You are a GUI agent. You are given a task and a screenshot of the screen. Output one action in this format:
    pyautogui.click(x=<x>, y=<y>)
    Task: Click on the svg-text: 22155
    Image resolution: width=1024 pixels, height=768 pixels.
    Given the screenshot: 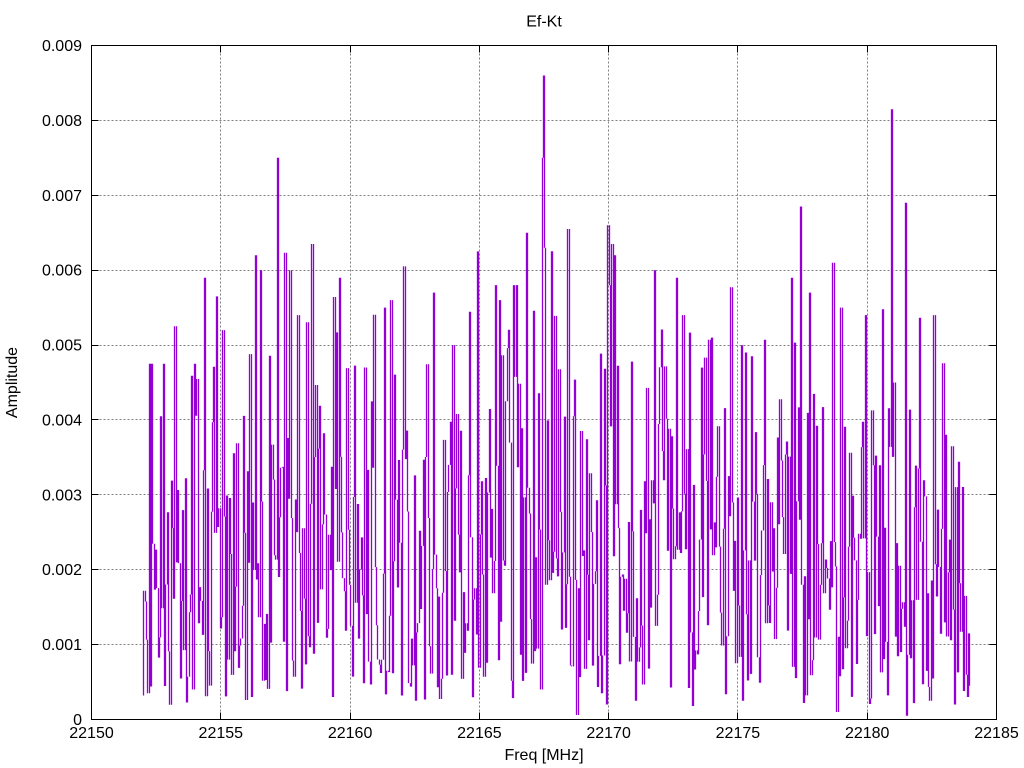 What is the action you would take?
    pyautogui.click(x=221, y=733)
    